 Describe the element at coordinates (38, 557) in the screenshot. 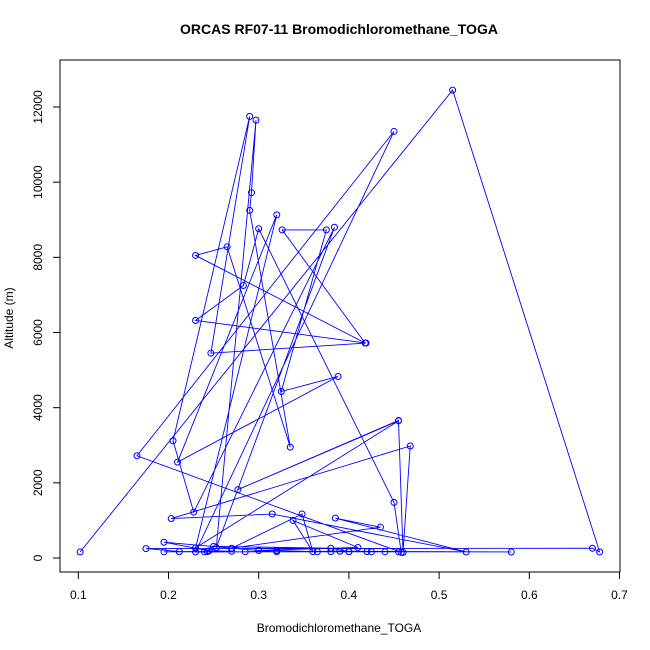

I see `y-tick-label: 0` at that location.